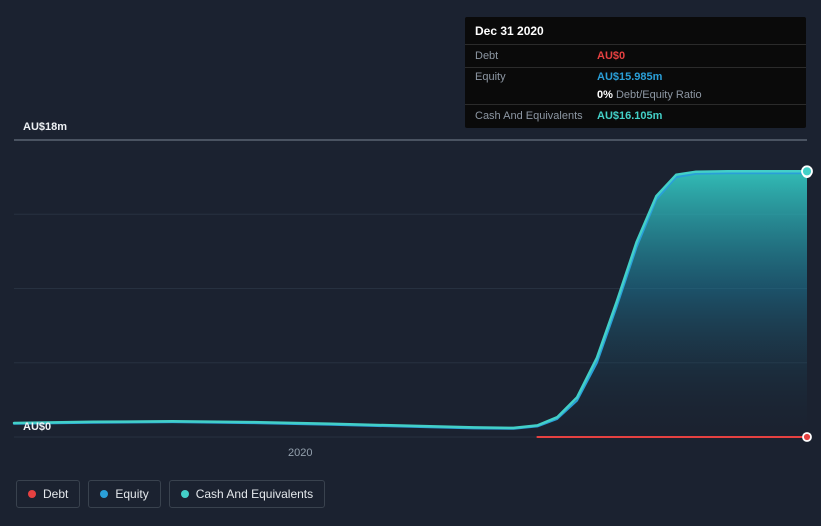 The height and width of the screenshot is (526, 821). I want to click on tooltip-debt-label: Debt, so click(487, 56).